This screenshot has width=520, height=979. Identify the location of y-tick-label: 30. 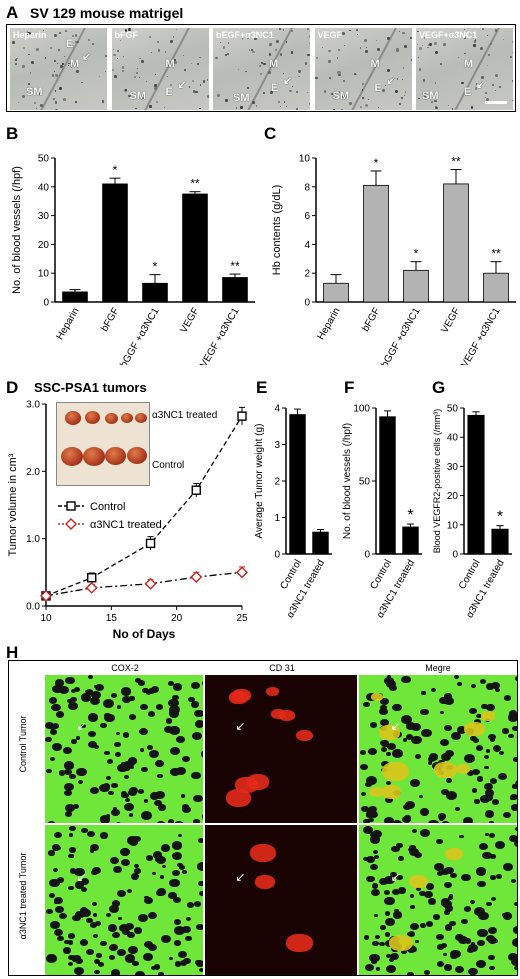
(453, 467).